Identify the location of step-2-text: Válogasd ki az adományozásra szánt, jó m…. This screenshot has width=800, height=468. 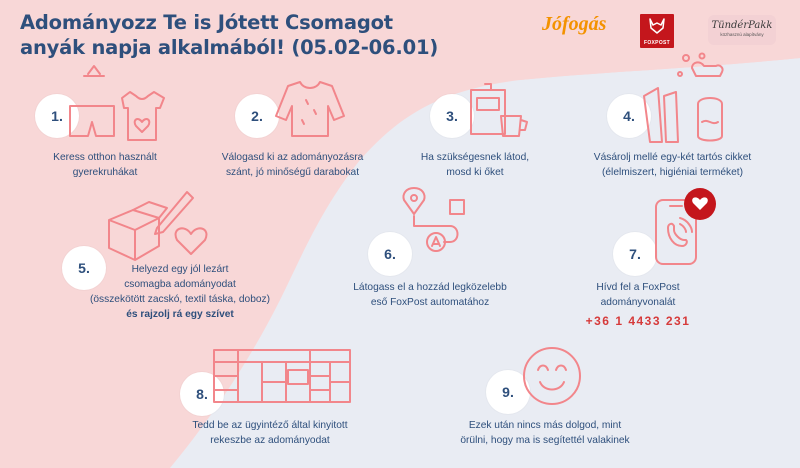
(292, 165).